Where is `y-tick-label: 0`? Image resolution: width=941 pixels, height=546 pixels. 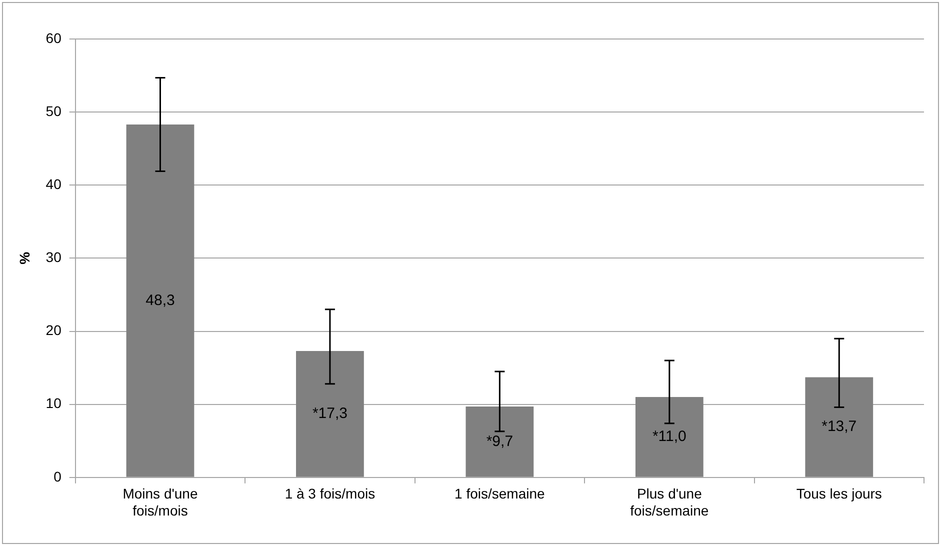 y-tick-label: 0 is located at coordinates (58, 476).